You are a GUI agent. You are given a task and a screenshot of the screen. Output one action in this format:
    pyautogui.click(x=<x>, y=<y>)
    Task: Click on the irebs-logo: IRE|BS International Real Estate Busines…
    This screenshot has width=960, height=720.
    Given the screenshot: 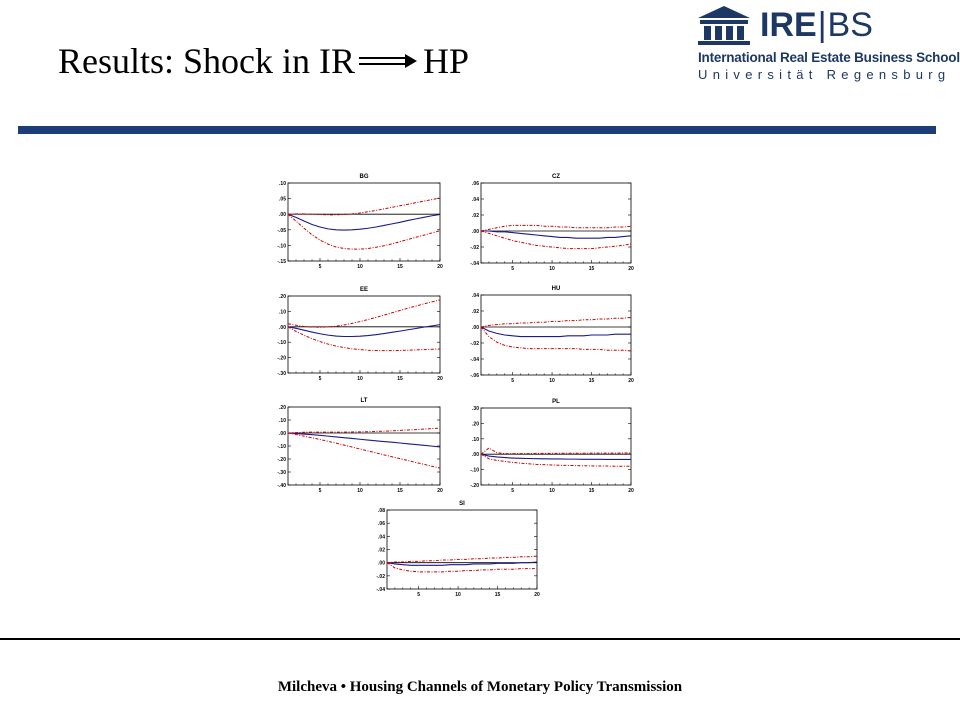 What is the action you would take?
    pyautogui.click(x=828, y=47)
    